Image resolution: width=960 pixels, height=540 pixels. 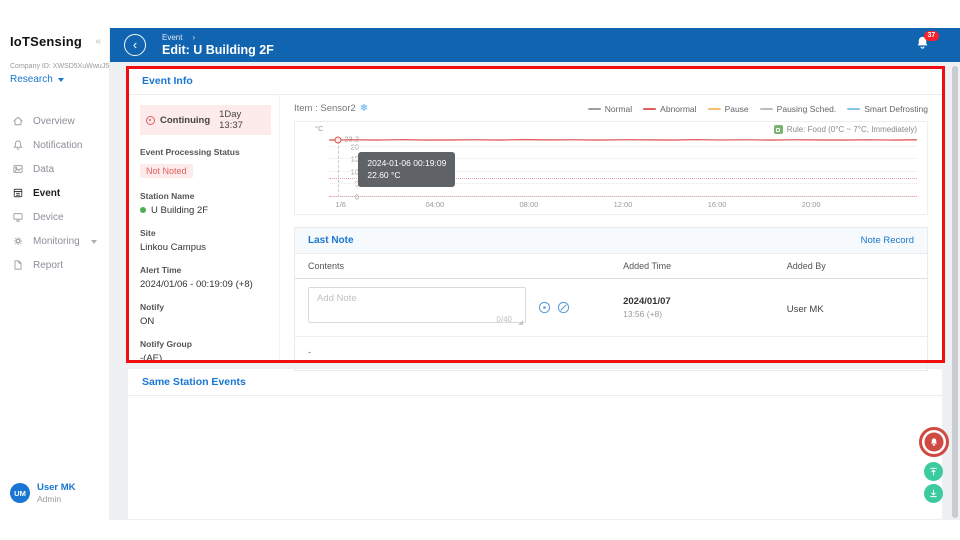 What do you see at coordinates (417, 305) in the screenshot?
I see `add-note-input` at bounding box center [417, 305].